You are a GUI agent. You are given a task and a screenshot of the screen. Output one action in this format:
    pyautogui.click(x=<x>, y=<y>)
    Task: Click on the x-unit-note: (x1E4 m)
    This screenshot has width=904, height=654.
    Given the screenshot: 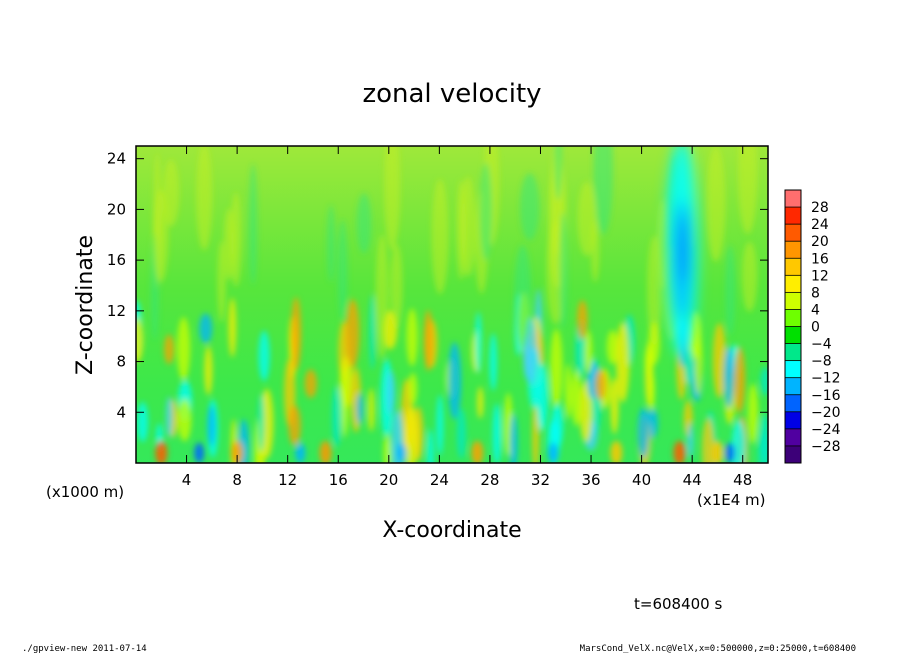 What is the action you would take?
    pyautogui.click(x=731, y=500)
    